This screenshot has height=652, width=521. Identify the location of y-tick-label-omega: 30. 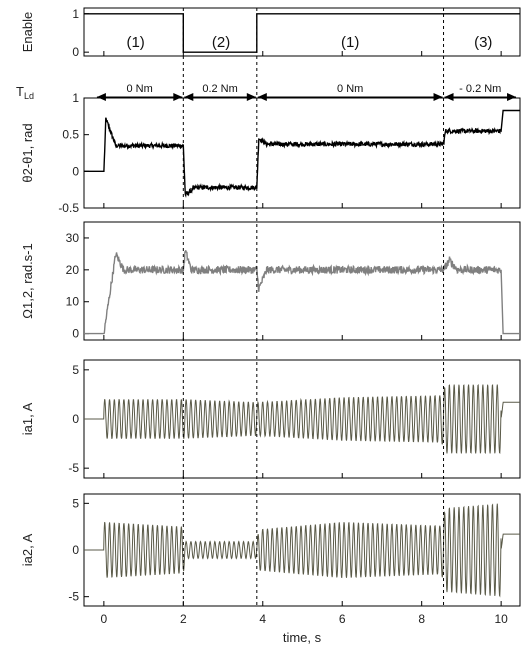
(73, 238).